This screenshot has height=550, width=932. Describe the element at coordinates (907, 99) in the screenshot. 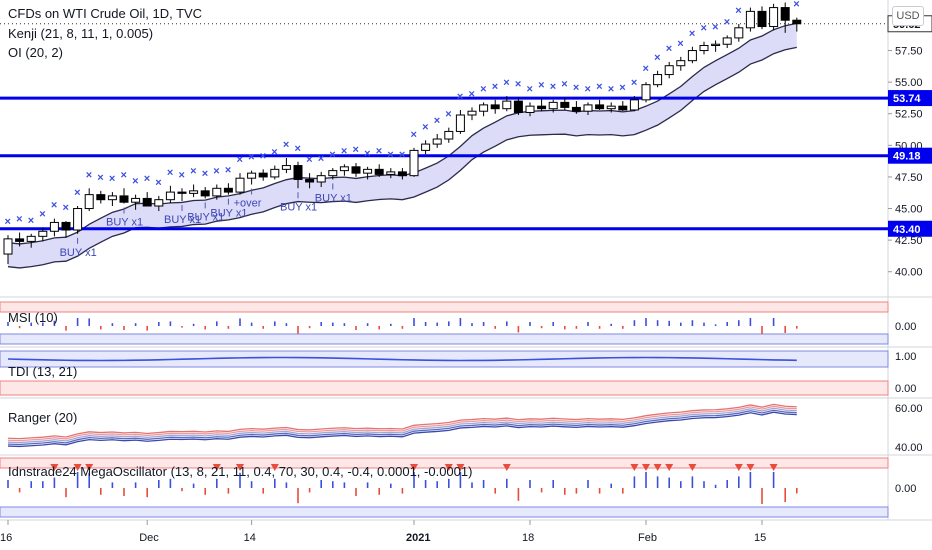

I see `level-price-label: 53.74` at that location.